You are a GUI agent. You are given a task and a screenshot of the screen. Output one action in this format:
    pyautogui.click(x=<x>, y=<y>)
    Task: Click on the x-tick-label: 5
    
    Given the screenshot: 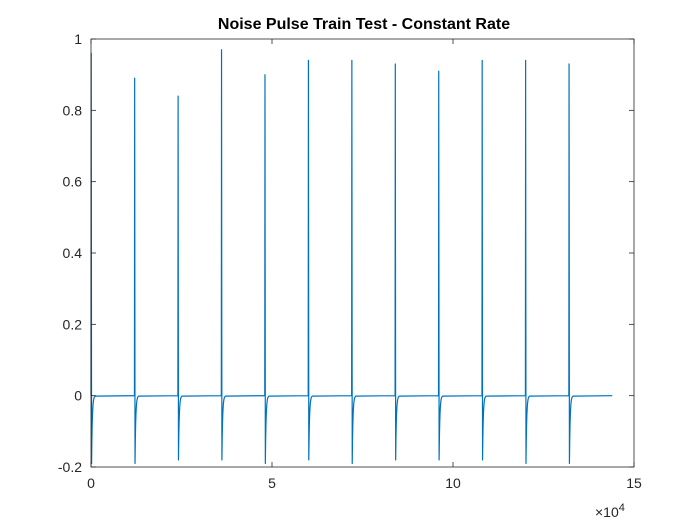 What is the action you would take?
    pyautogui.click(x=272, y=483)
    